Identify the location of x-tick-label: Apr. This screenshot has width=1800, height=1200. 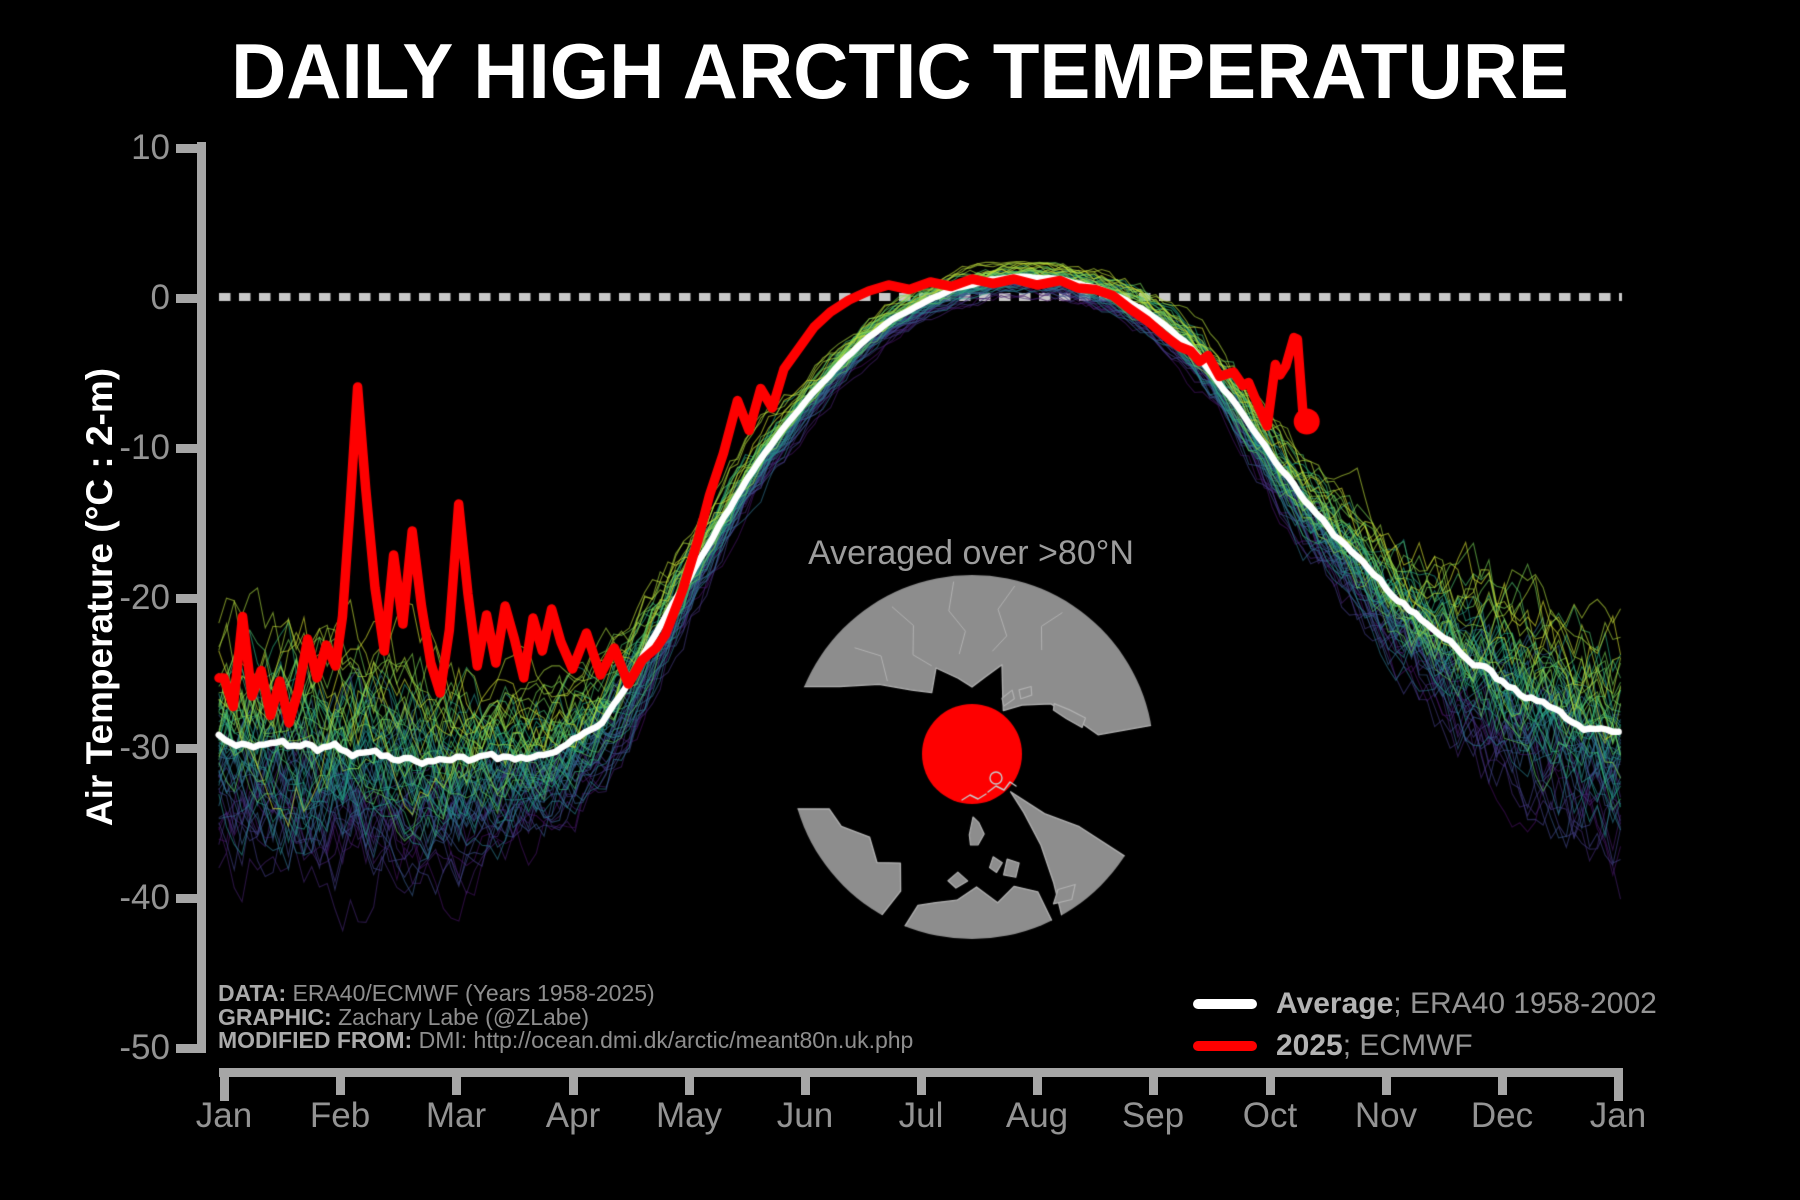
(573, 1115).